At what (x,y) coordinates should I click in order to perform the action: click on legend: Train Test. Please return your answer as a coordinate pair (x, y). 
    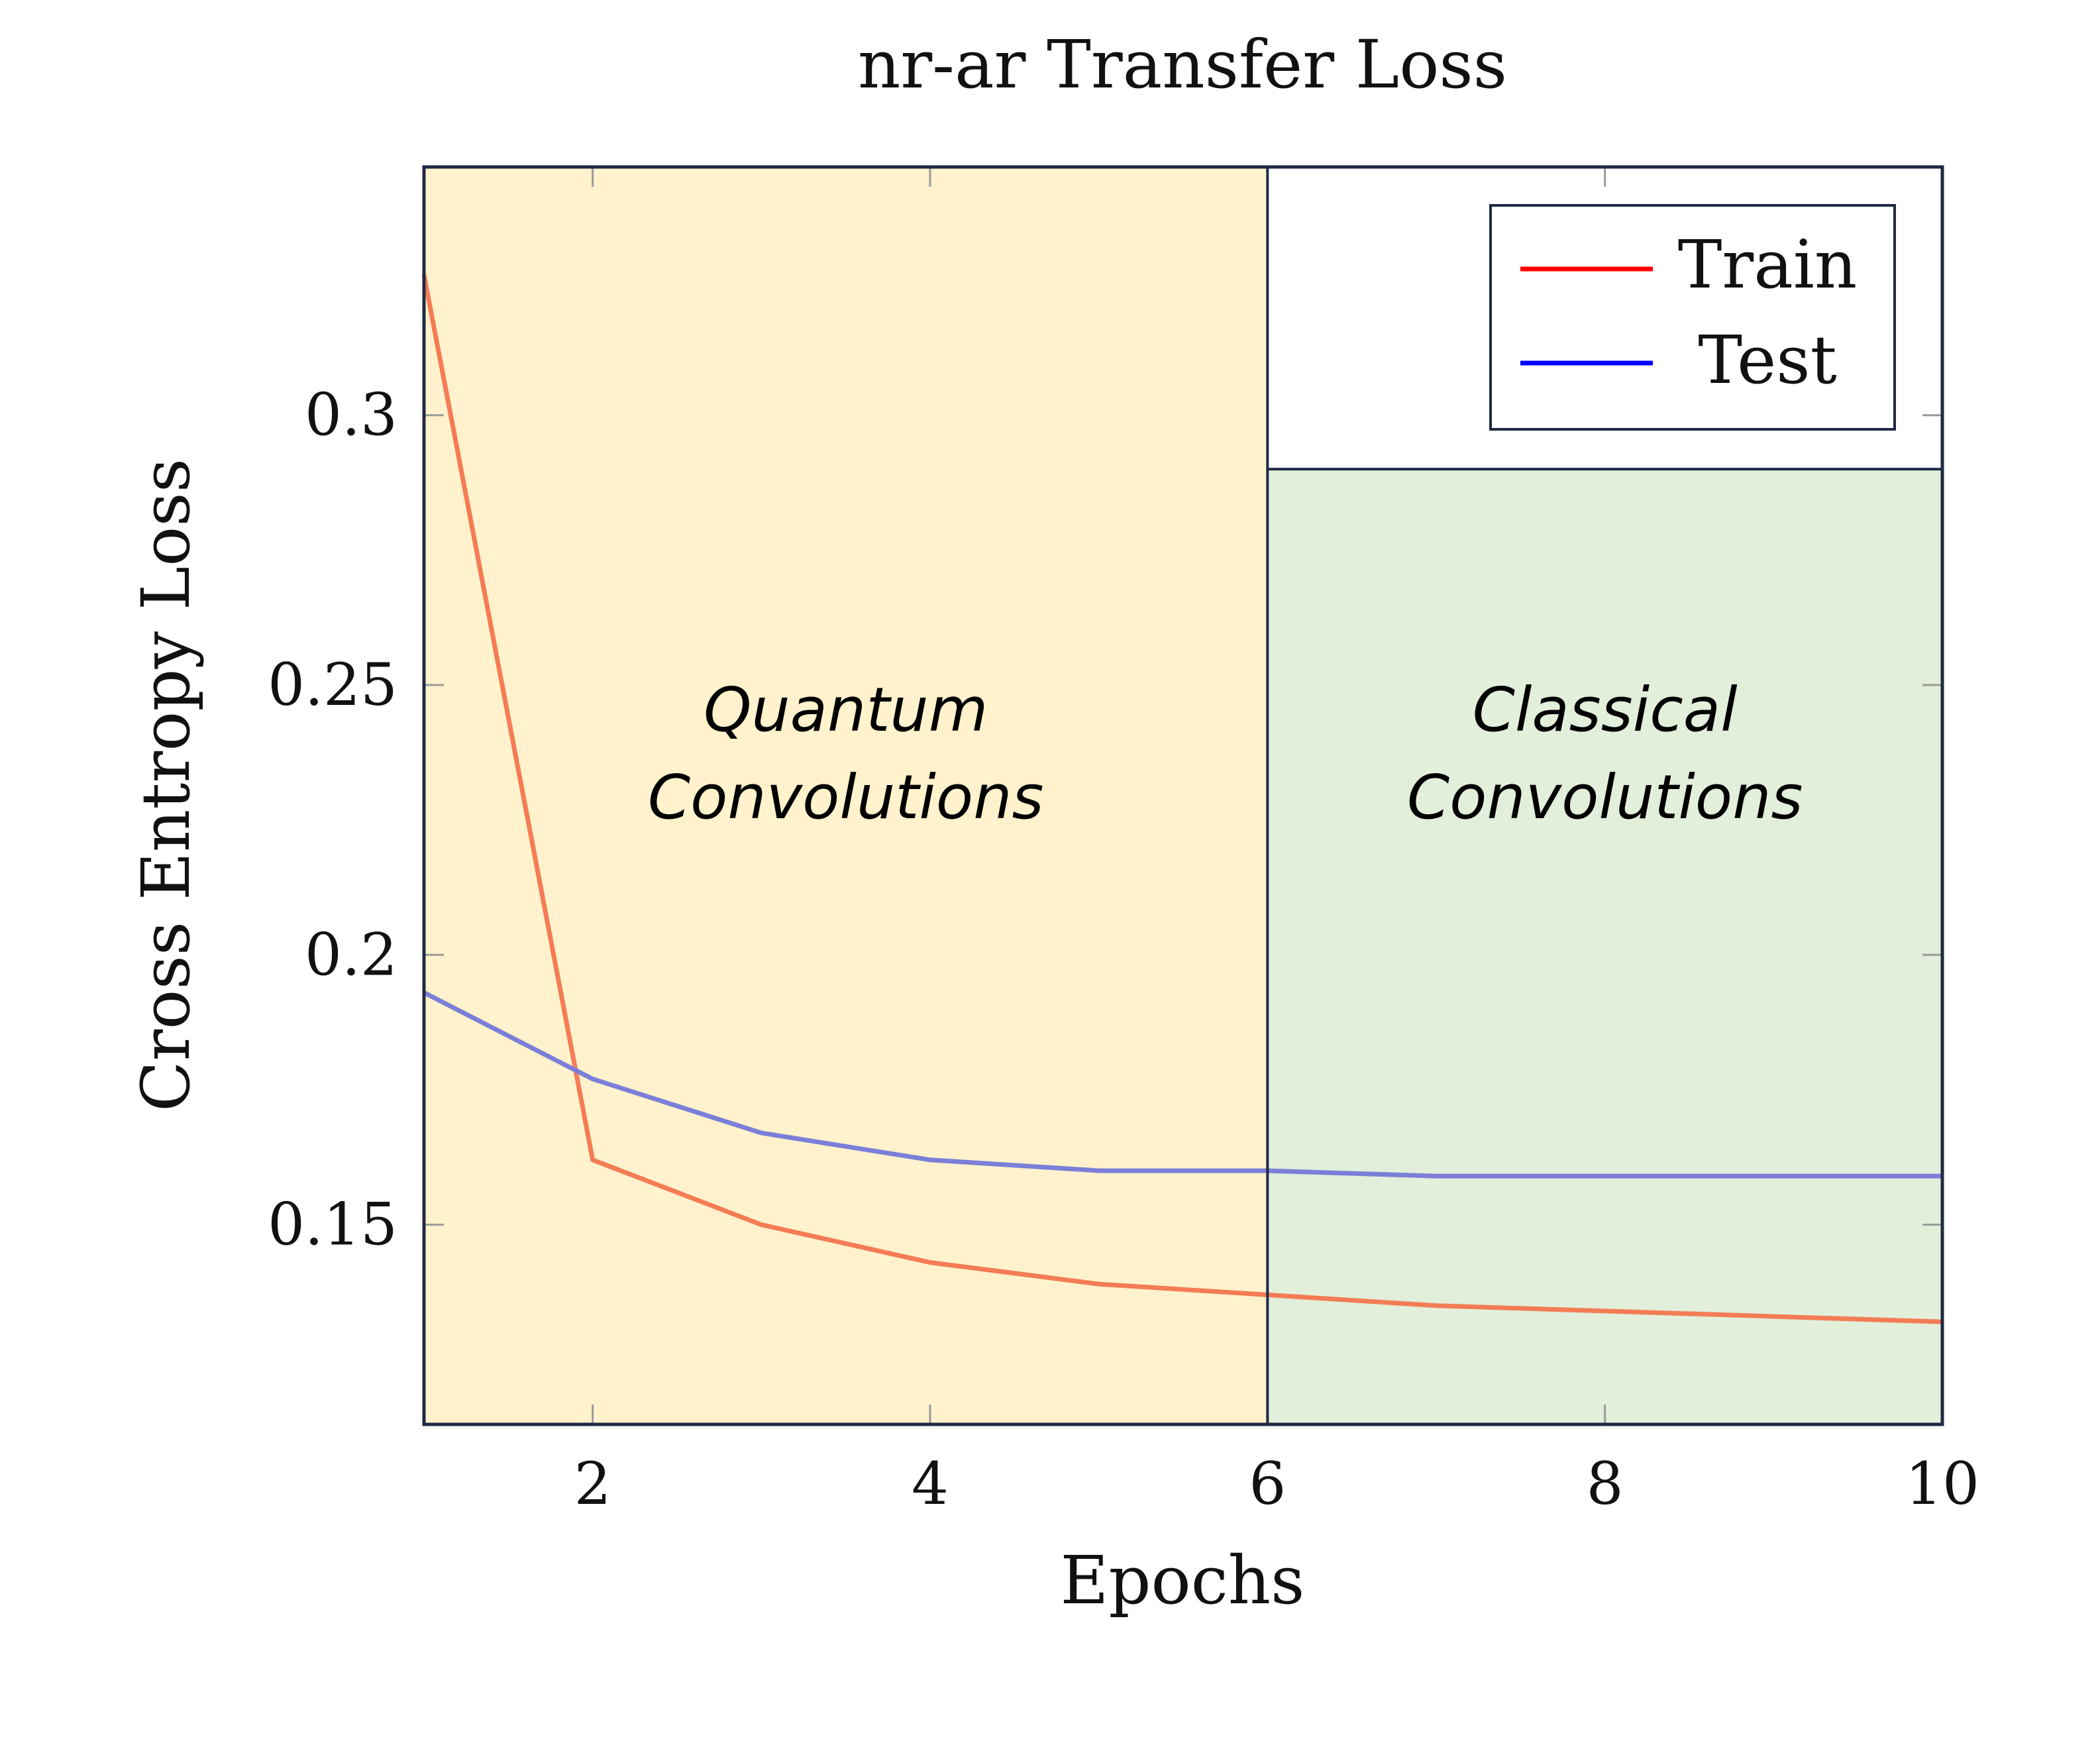
    Looking at the image, I should click on (1692, 317).